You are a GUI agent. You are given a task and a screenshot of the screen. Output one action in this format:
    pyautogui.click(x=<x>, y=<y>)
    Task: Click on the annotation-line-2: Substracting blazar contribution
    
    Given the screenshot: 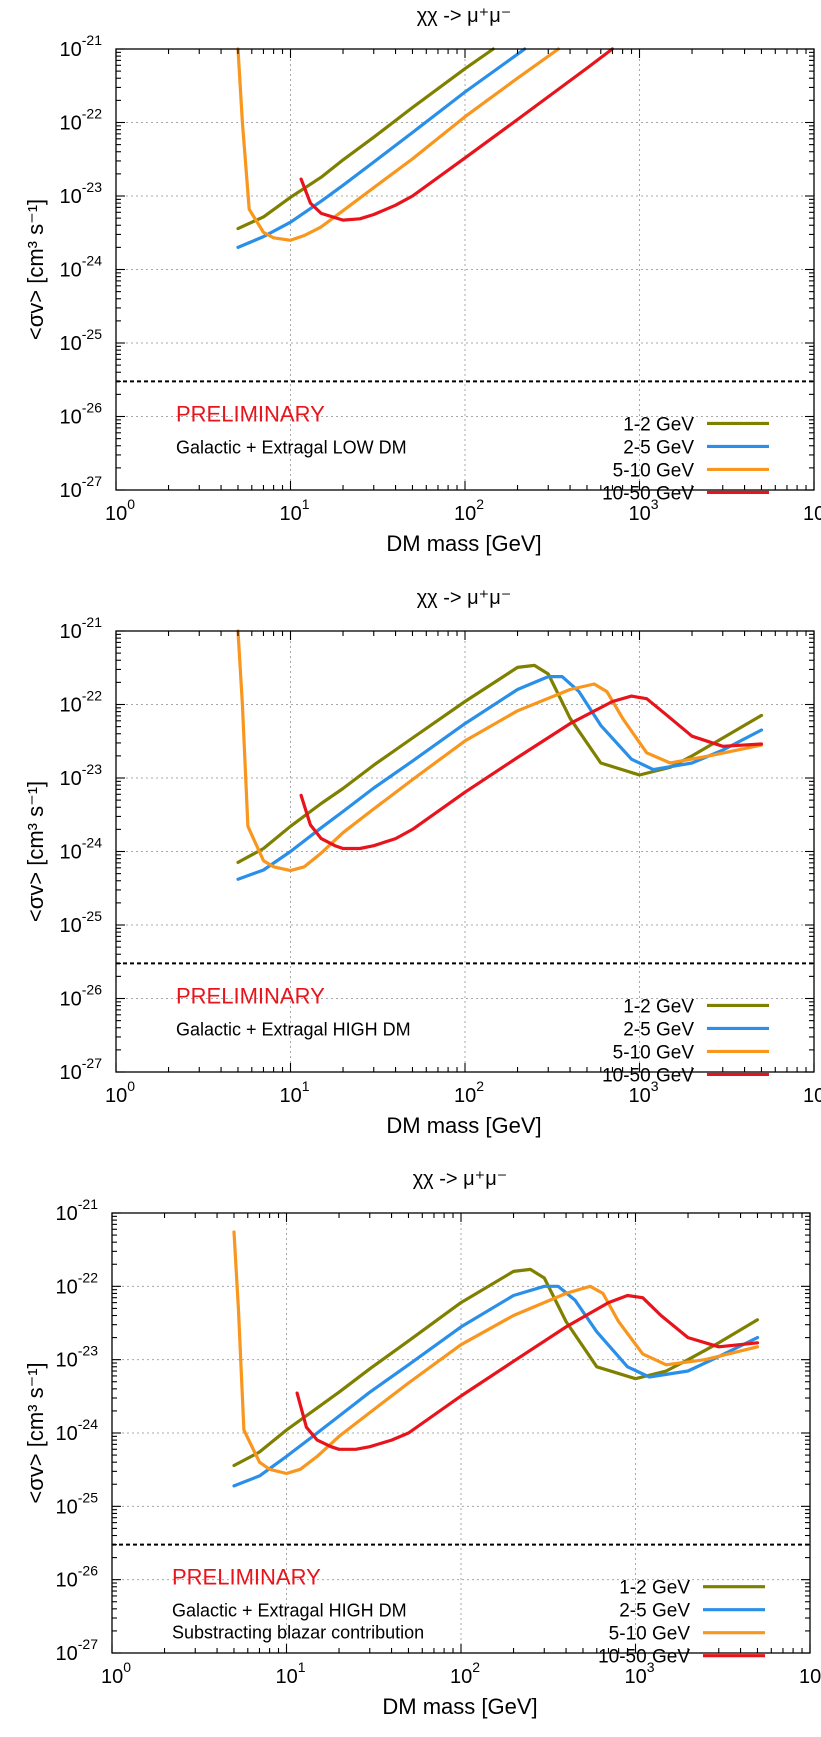 What is the action you would take?
    pyautogui.click(x=298, y=1633)
    